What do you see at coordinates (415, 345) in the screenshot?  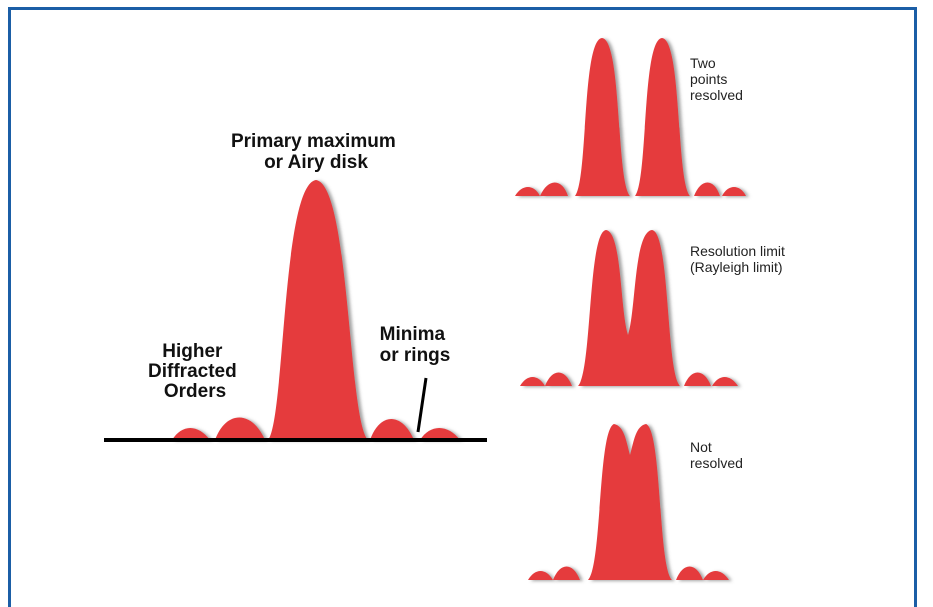 I see `minima-label: Minima or rings` at bounding box center [415, 345].